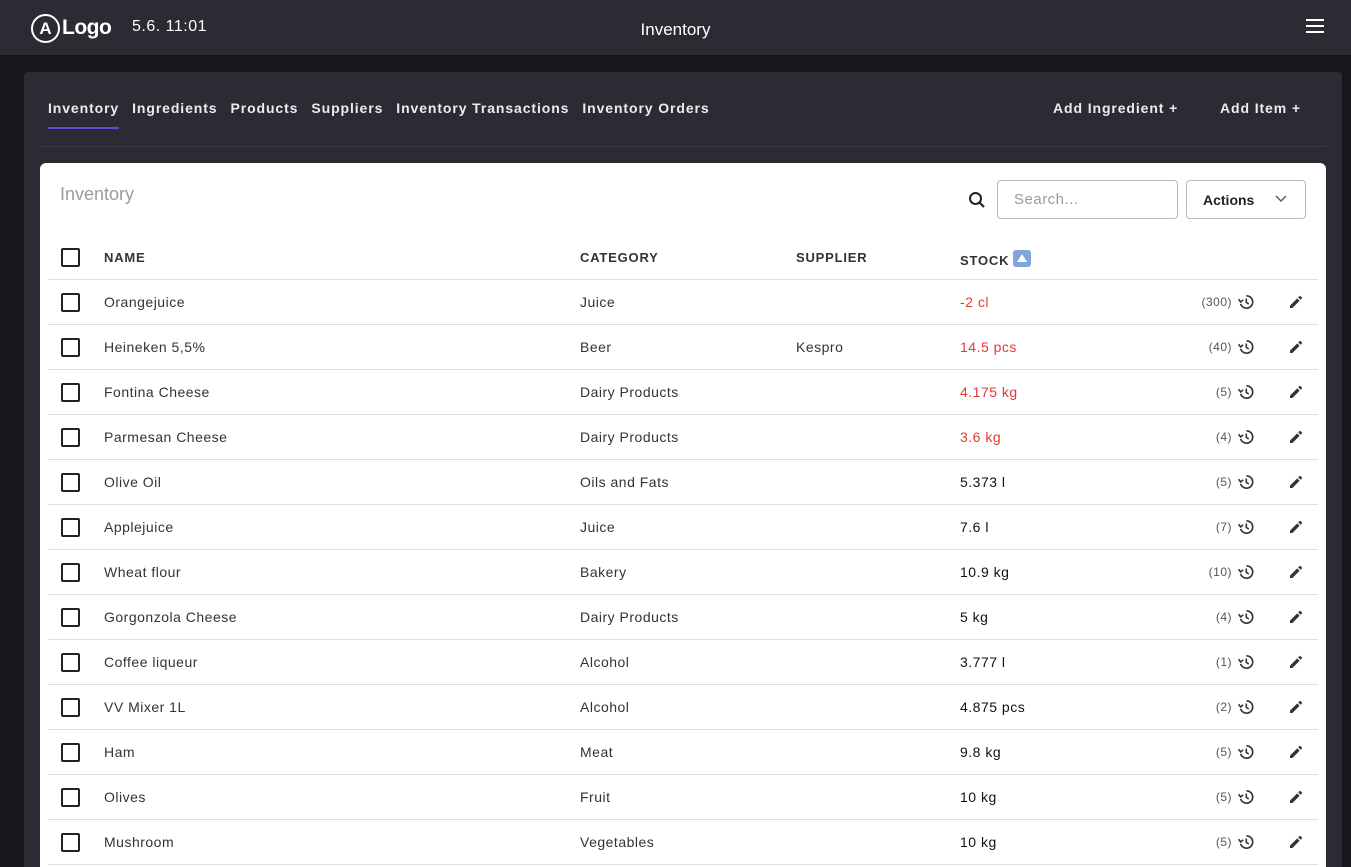 The height and width of the screenshot is (867, 1351). Describe the element at coordinates (175, 108) in the screenshot. I see `tab-ingredients: Ingredients` at that location.